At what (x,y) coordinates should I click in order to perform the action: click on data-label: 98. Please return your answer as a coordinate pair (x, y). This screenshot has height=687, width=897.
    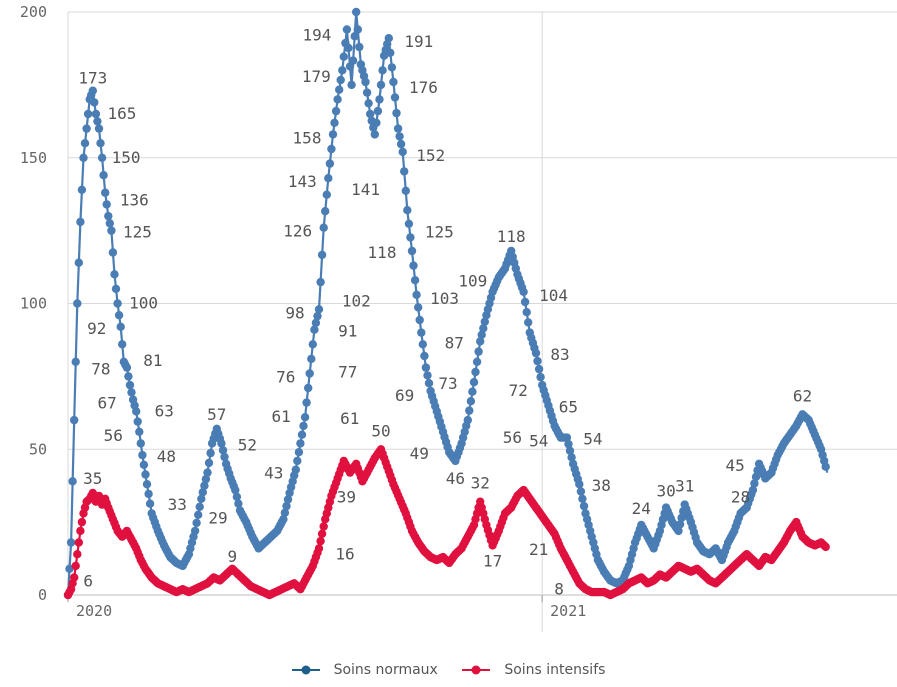
    Looking at the image, I should click on (294, 312).